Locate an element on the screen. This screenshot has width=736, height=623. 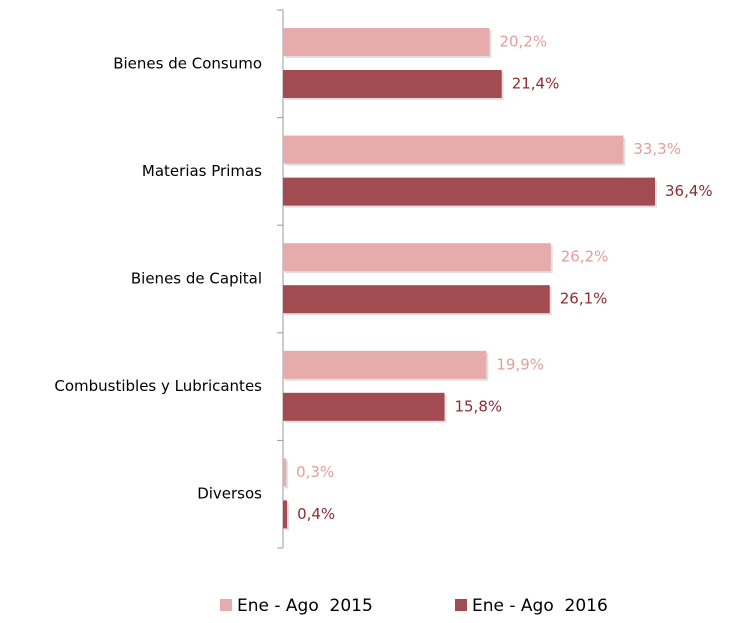
bar-shadow is located at coordinates (287, 474).